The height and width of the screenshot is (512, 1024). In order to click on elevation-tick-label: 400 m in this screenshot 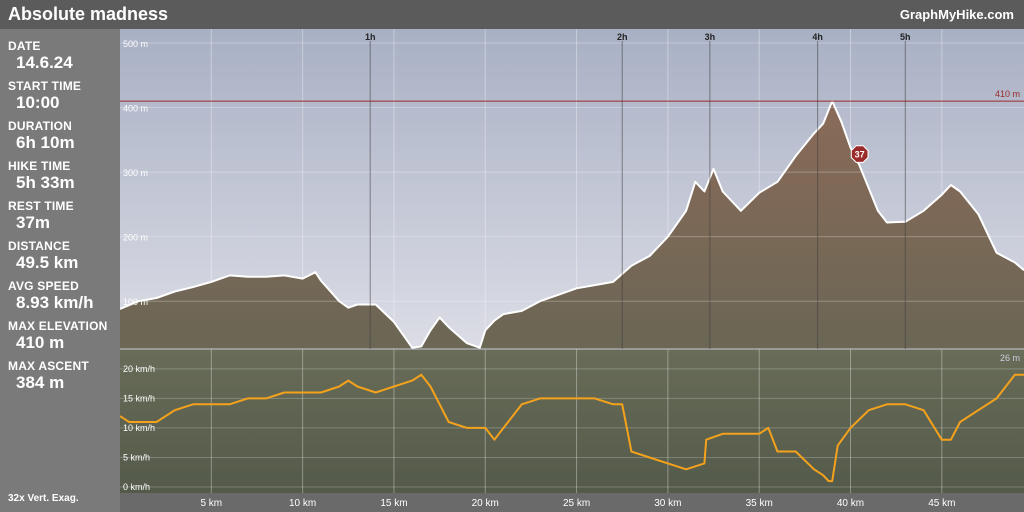, I will do `click(135, 109)`.